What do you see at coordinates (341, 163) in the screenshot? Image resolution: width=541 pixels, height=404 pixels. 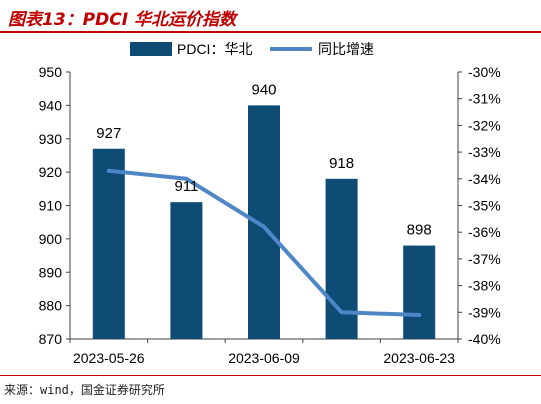 I see `bar-data-label: 918` at bounding box center [341, 163].